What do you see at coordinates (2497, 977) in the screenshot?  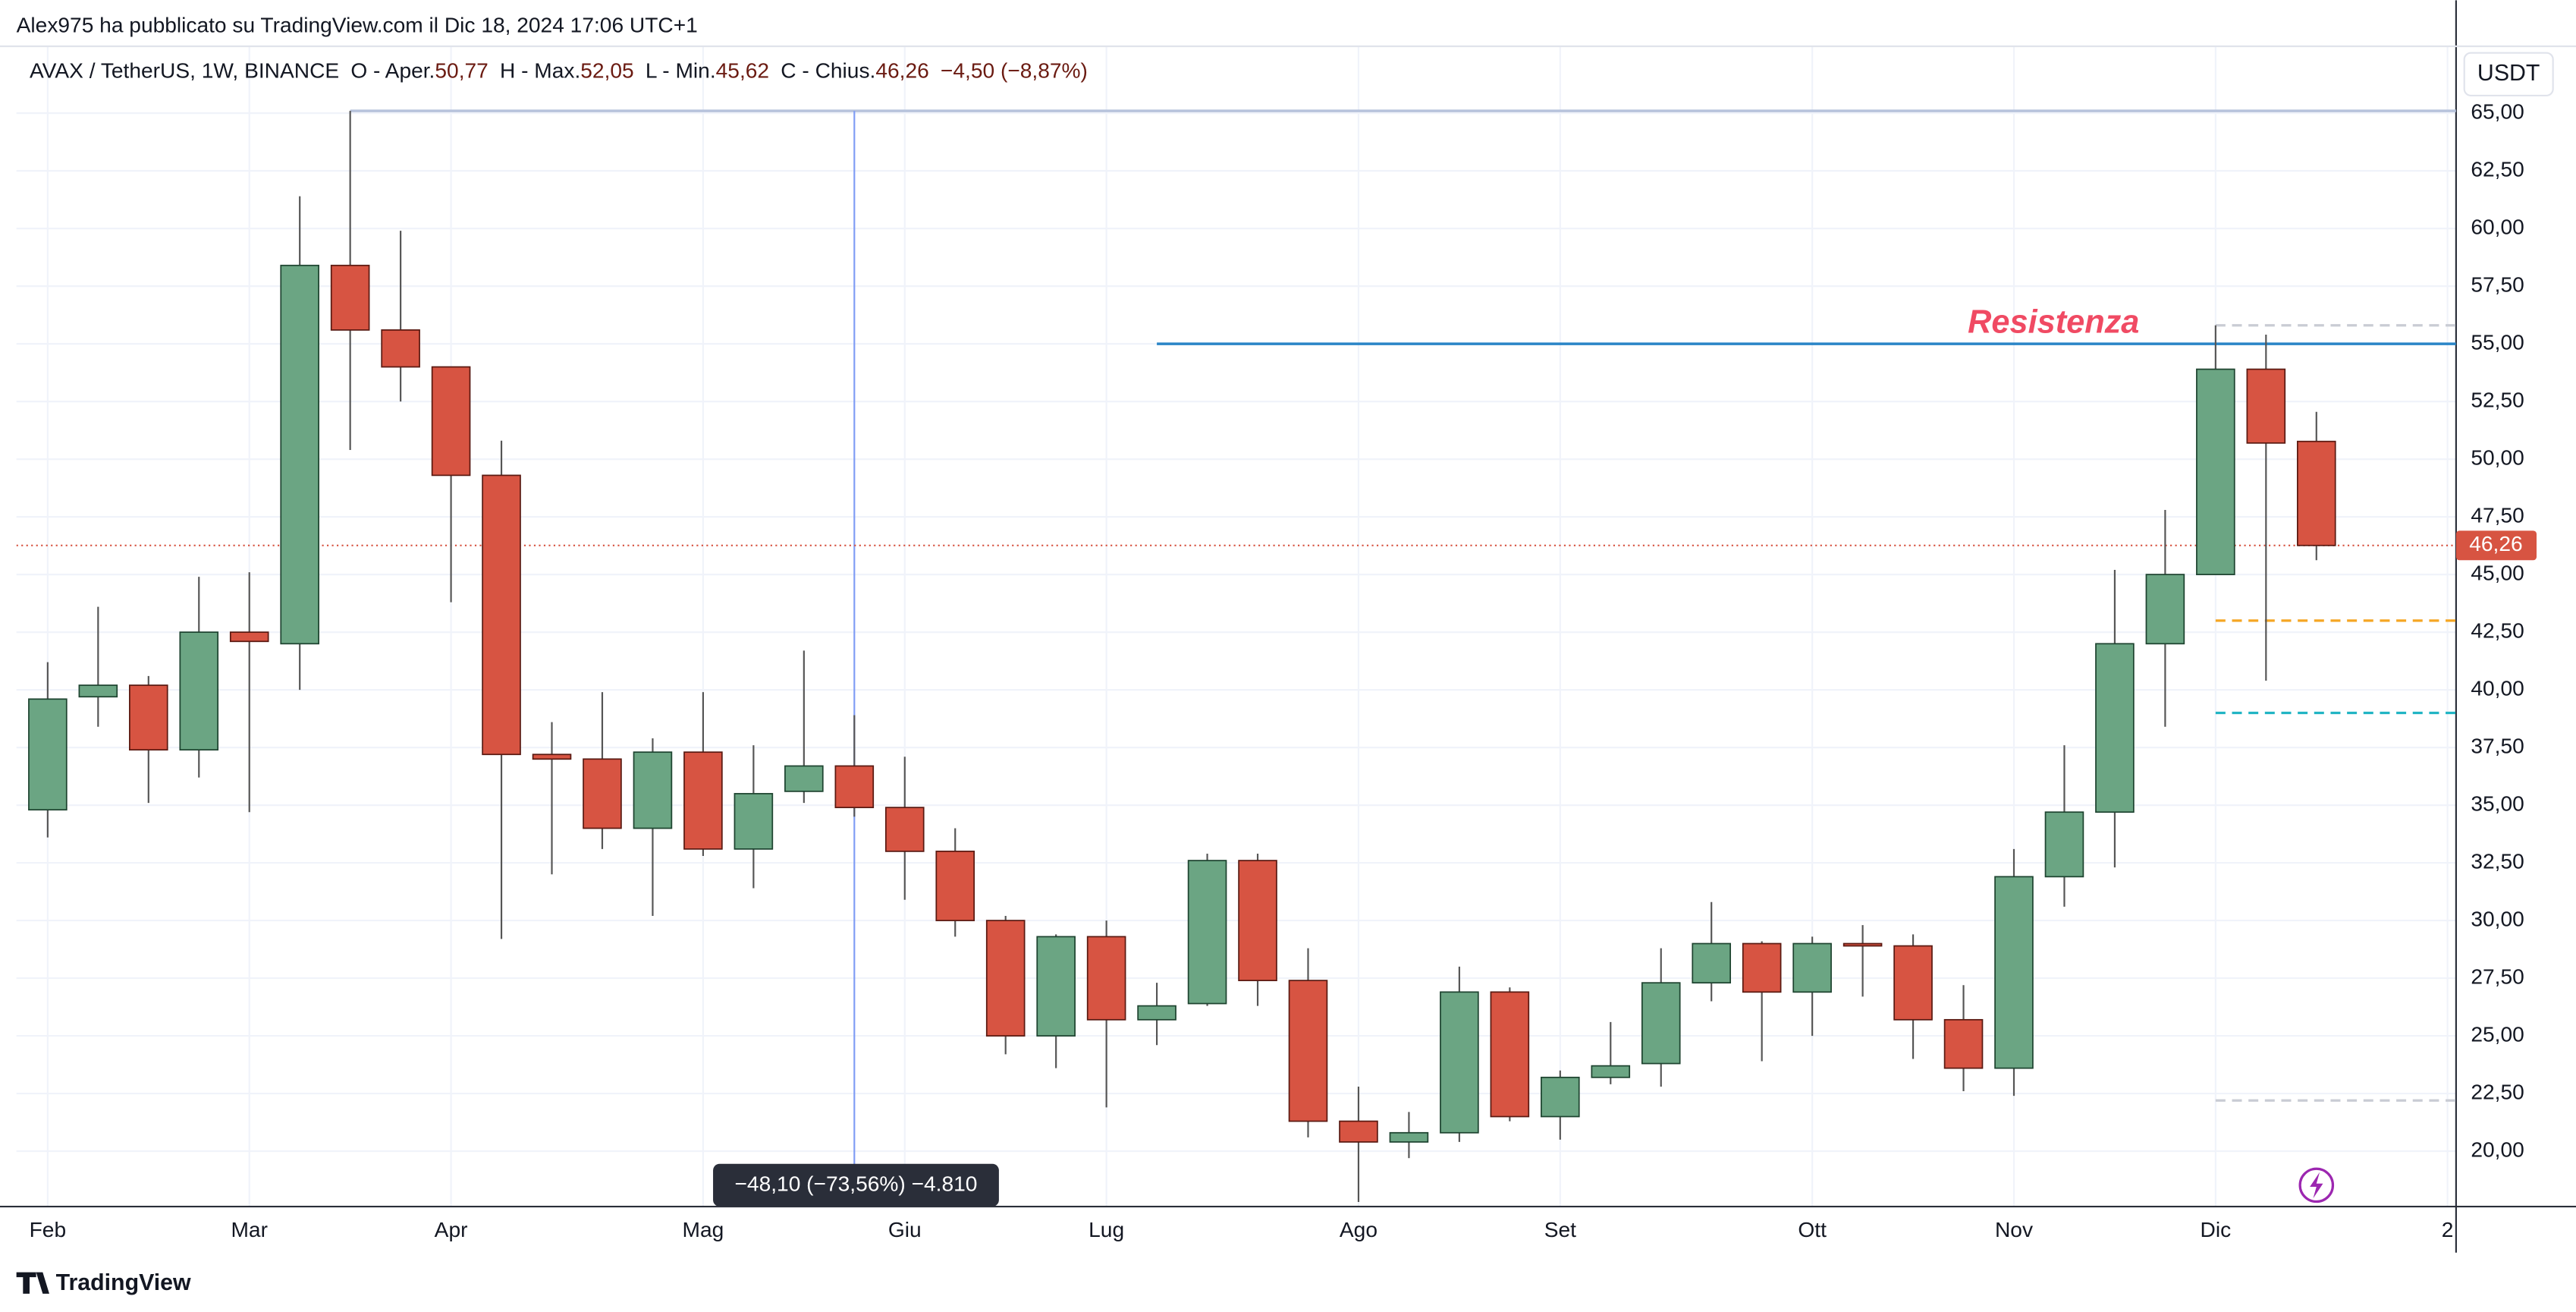 I see `y-tick-label: 27,50` at bounding box center [2497, 977].